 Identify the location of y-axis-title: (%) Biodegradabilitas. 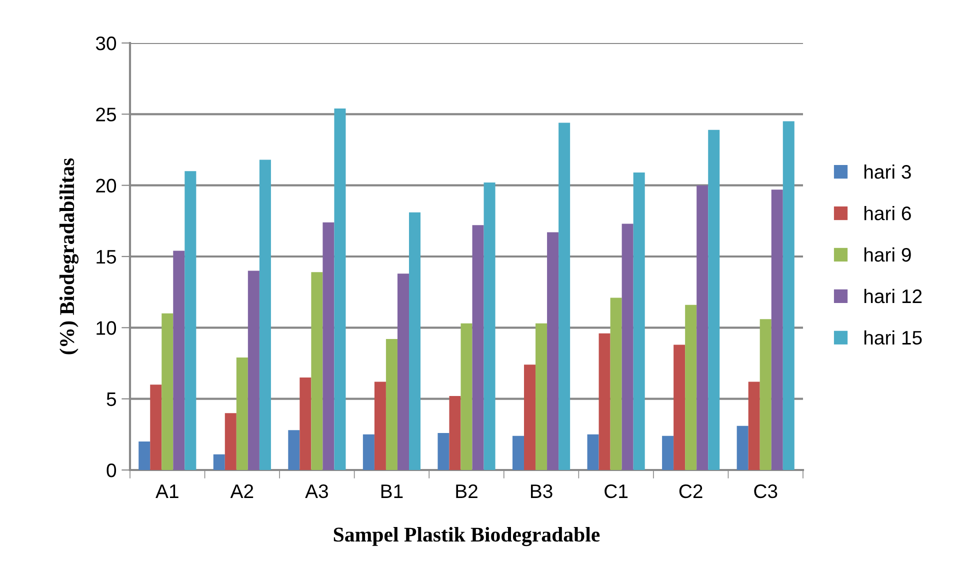
(69, 256).